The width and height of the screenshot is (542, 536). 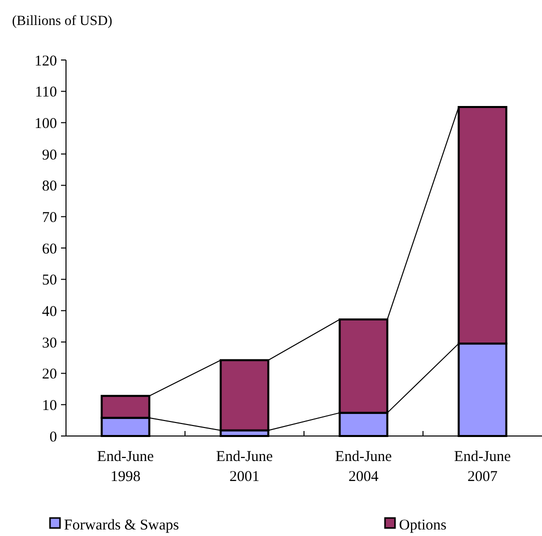 What do you see at coordinates (483, 467) in the screenshot?
I see `x-tick-label: End-June 2007` at bounding box center [483, 467].